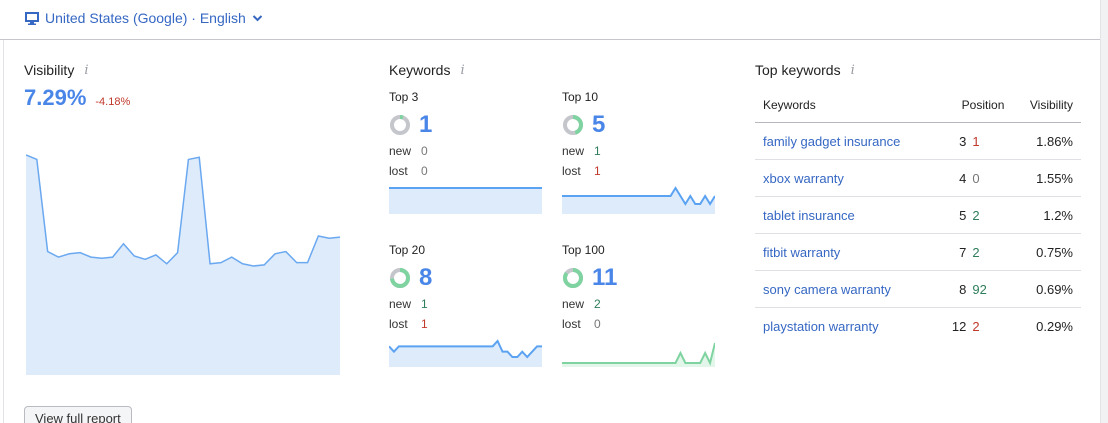 This screenshot has width=1108, height=423. I want to click on visibility-value: 0.69%, so click(1046, 289).